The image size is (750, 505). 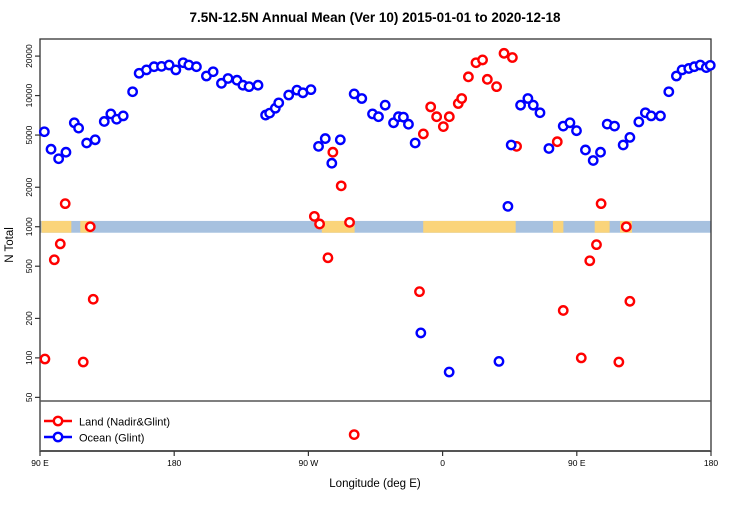 I want to click on x-tick-label: 90 W, so click(x=308, y=463).